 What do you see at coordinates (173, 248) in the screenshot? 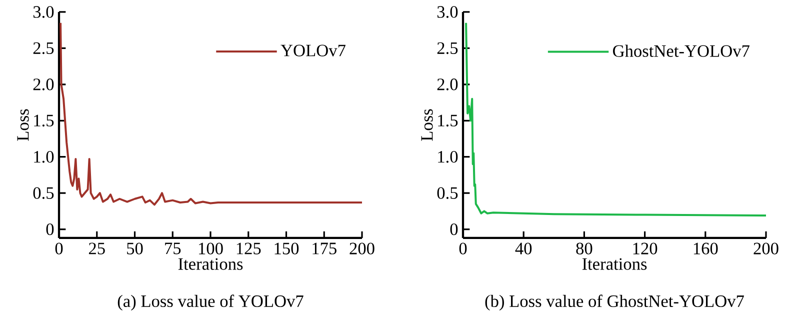
I see `x-tick-label: 75` at bounding box center [173, 248].